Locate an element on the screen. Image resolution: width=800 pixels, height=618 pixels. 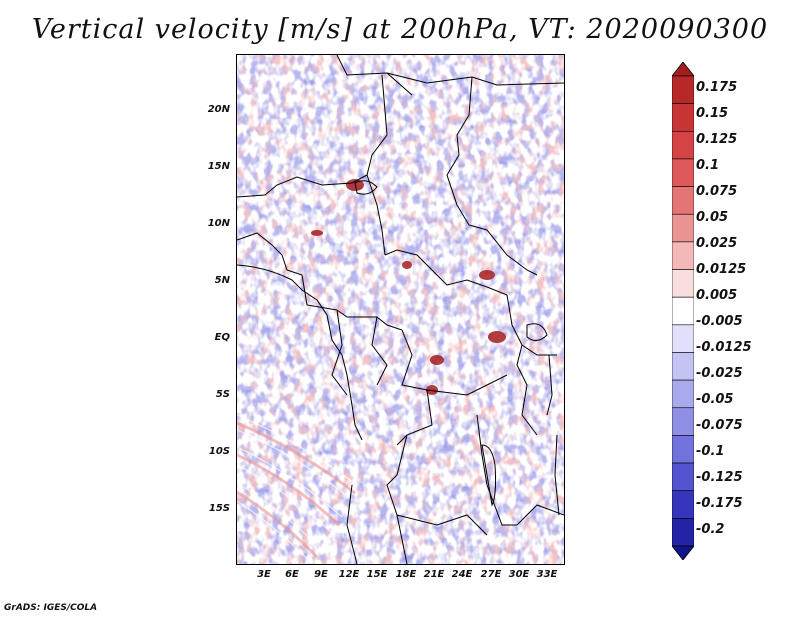
colorbar-label: 0.1 is located at coordinates (708, 165).